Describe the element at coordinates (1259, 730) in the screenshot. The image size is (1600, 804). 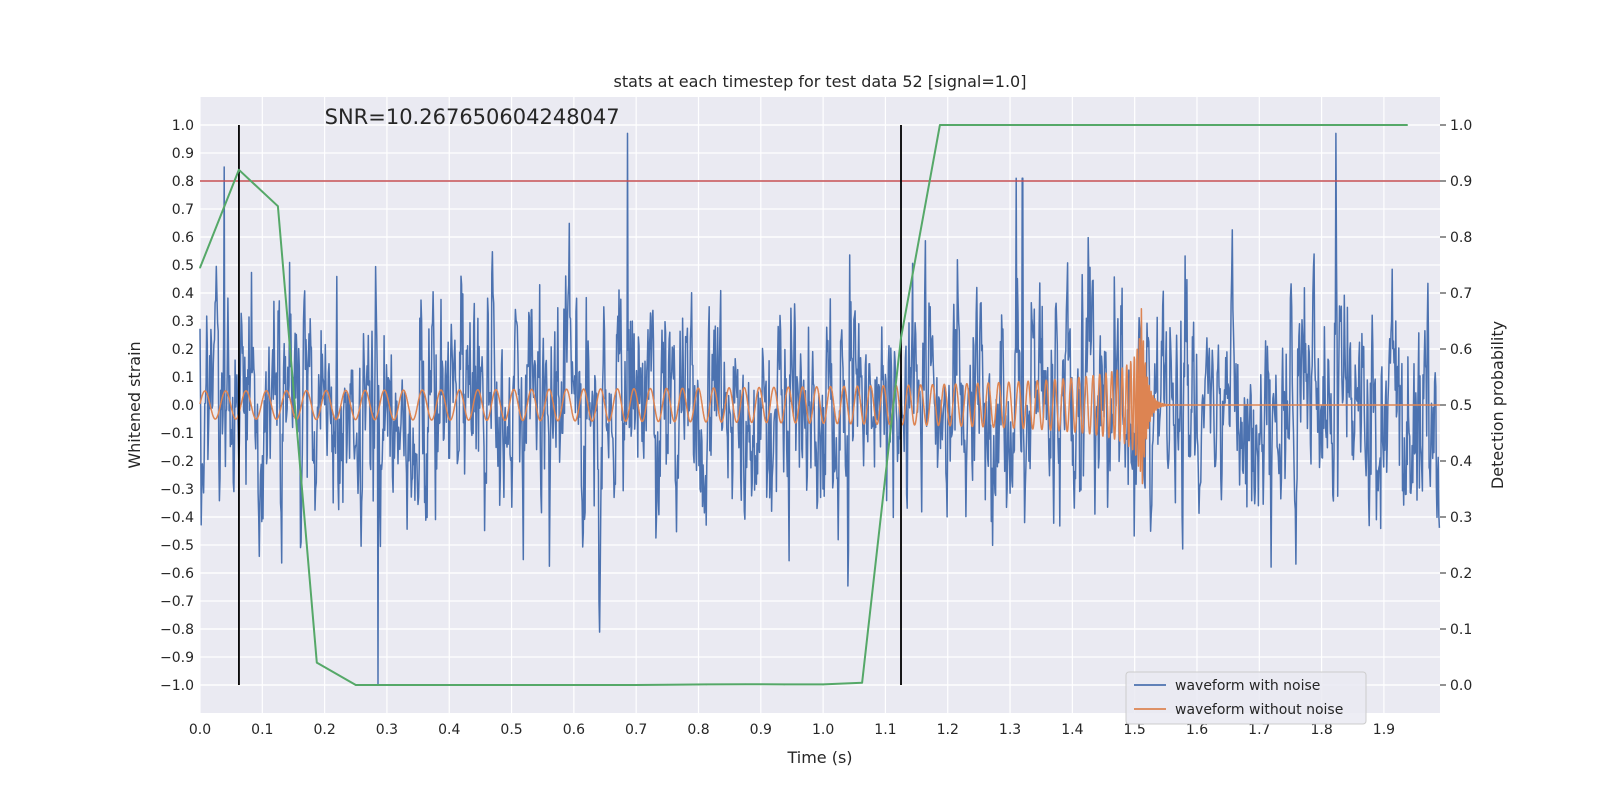
I see `x-tick-label: 1.7` at that location.